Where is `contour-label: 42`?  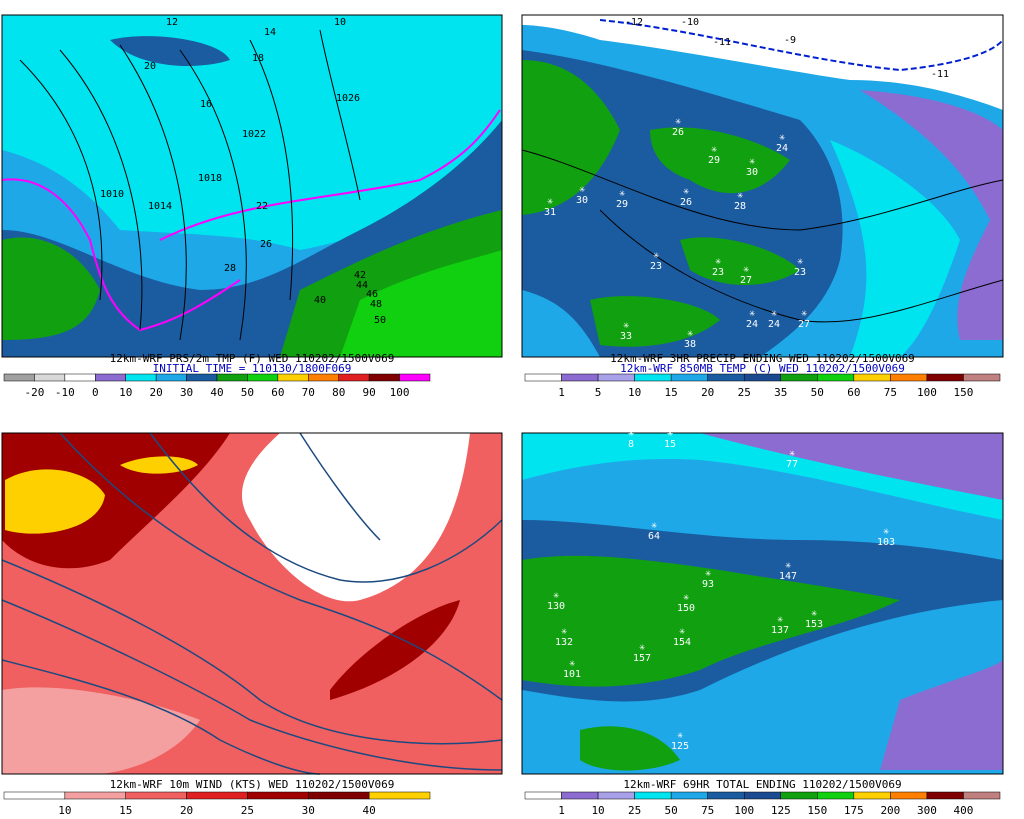
contour-label: 42 is located at coordinates (360, 275).